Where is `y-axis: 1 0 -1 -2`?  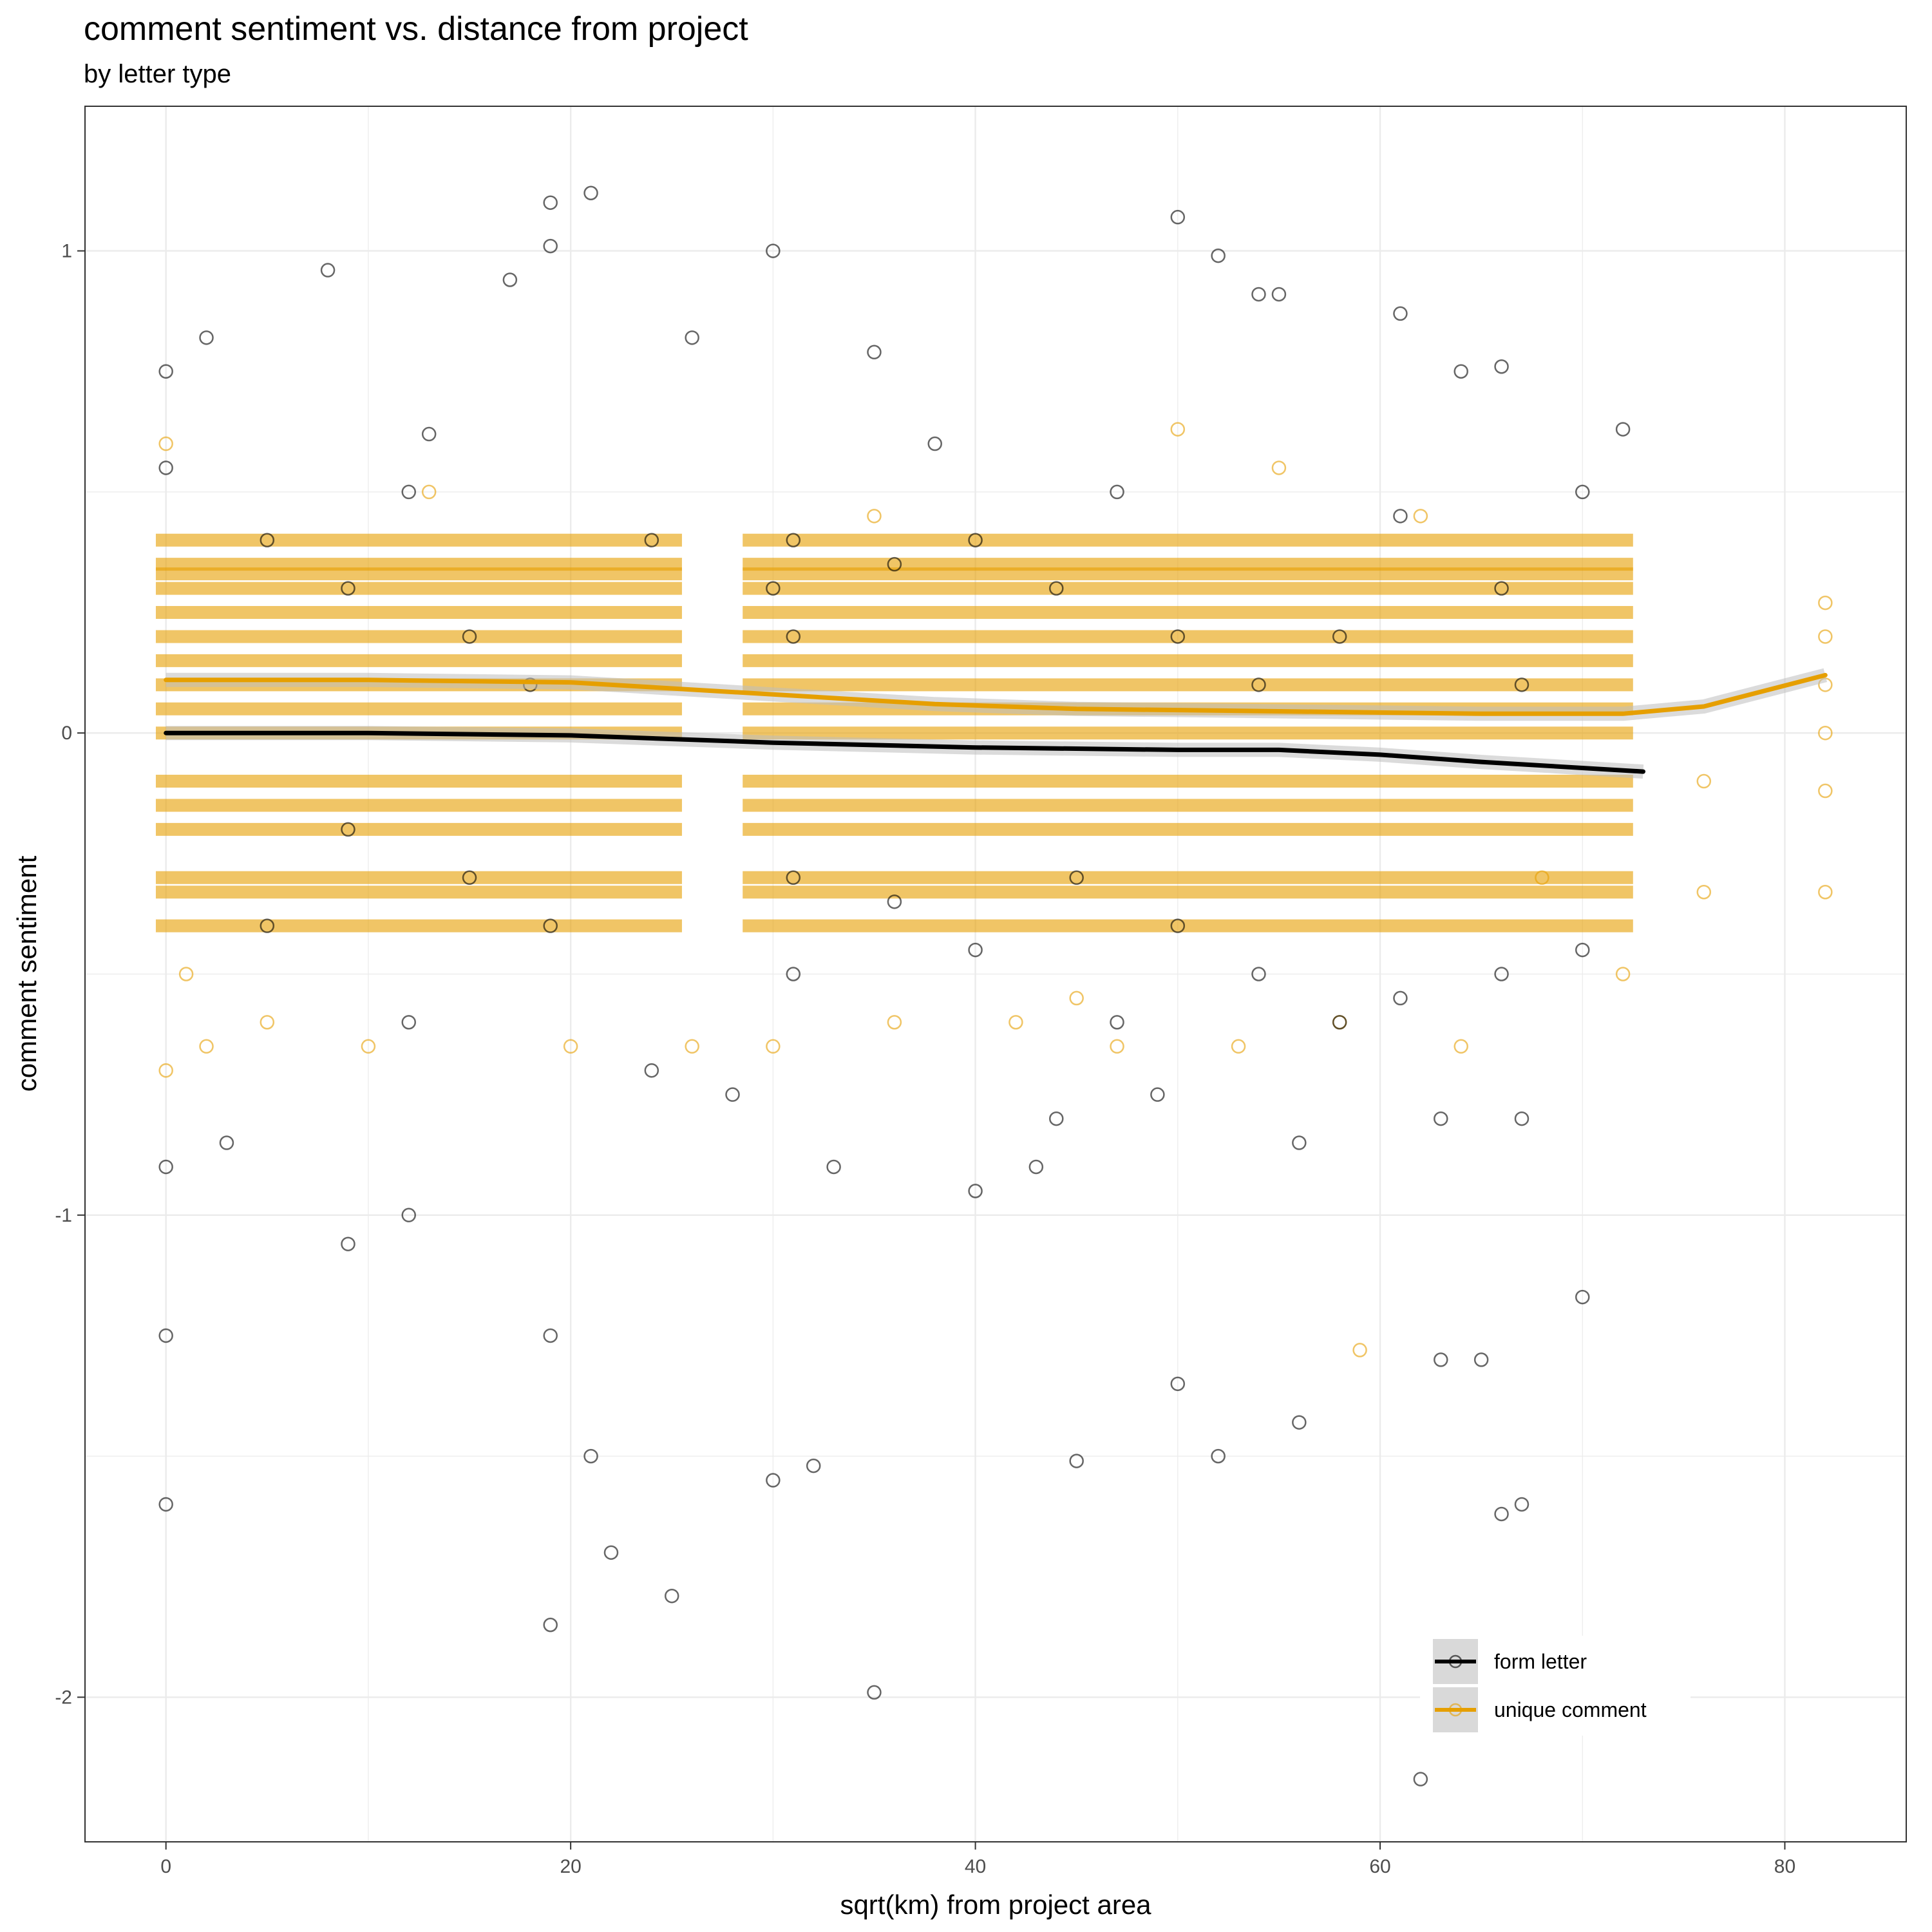
y-axis: 1 0 -1 -2 is located at coordinates (70, 975).